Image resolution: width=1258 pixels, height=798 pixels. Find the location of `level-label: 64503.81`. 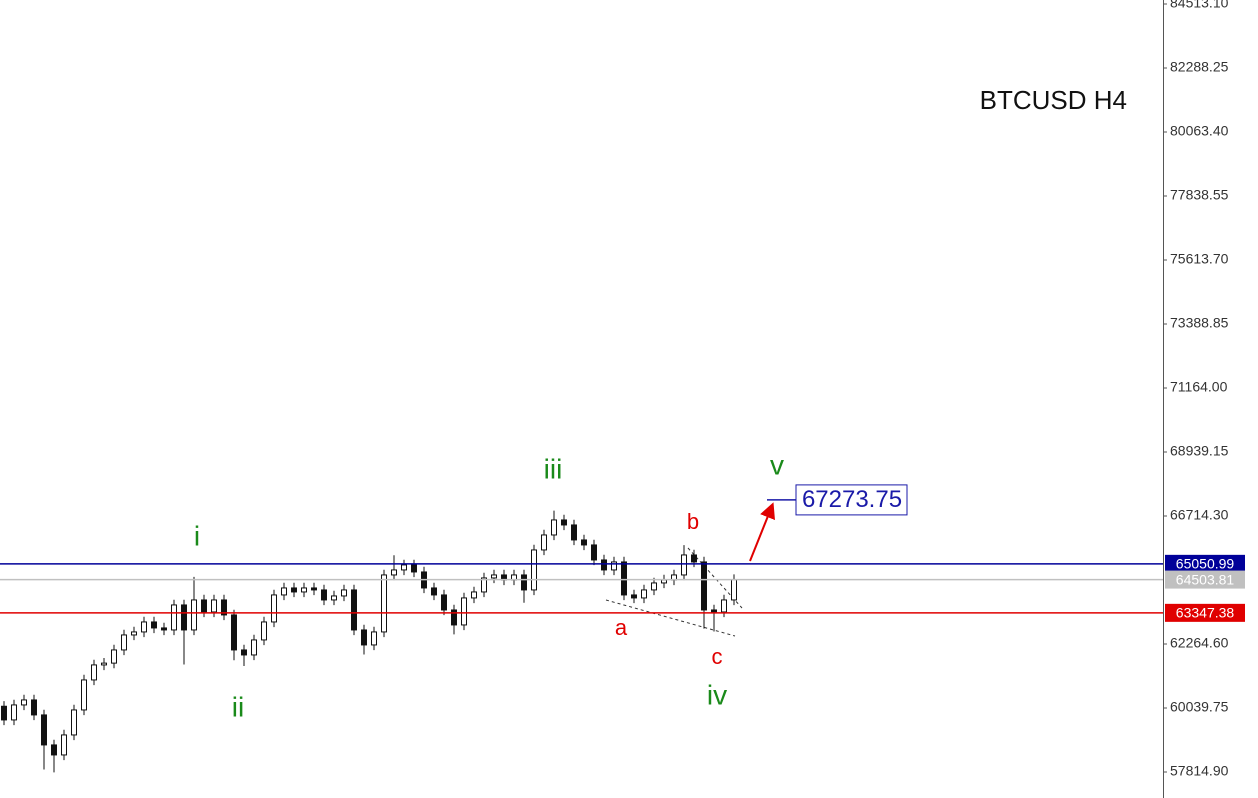

level-label: 64503.81 is located at coordinates (1205, 579).